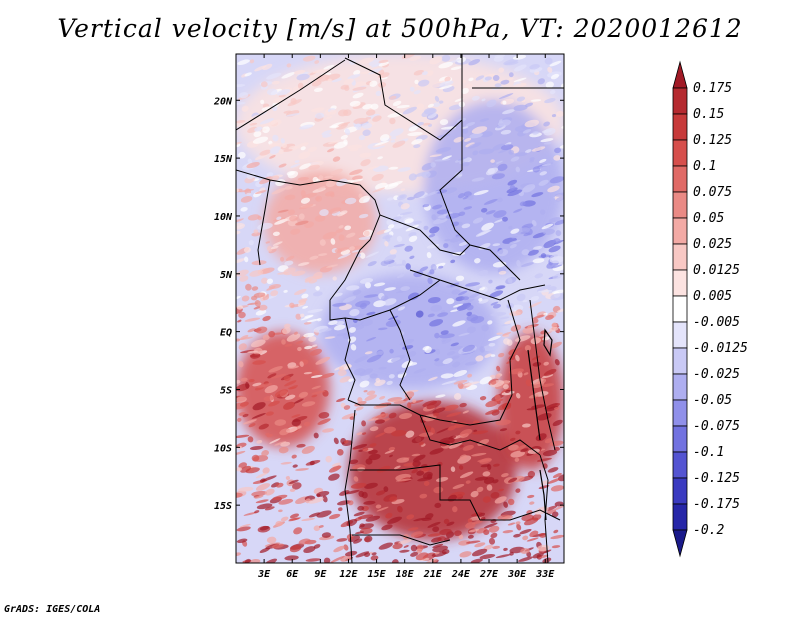  I want to click on y-tick-label: 15S, so click(223, 506).